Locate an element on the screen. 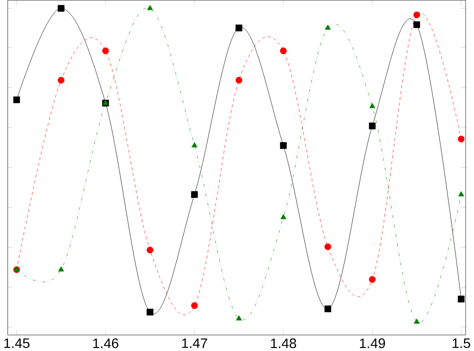 This screenshot has width=474, height=351. x-tick-label: 1.45 is located at coordinates (17, 343).